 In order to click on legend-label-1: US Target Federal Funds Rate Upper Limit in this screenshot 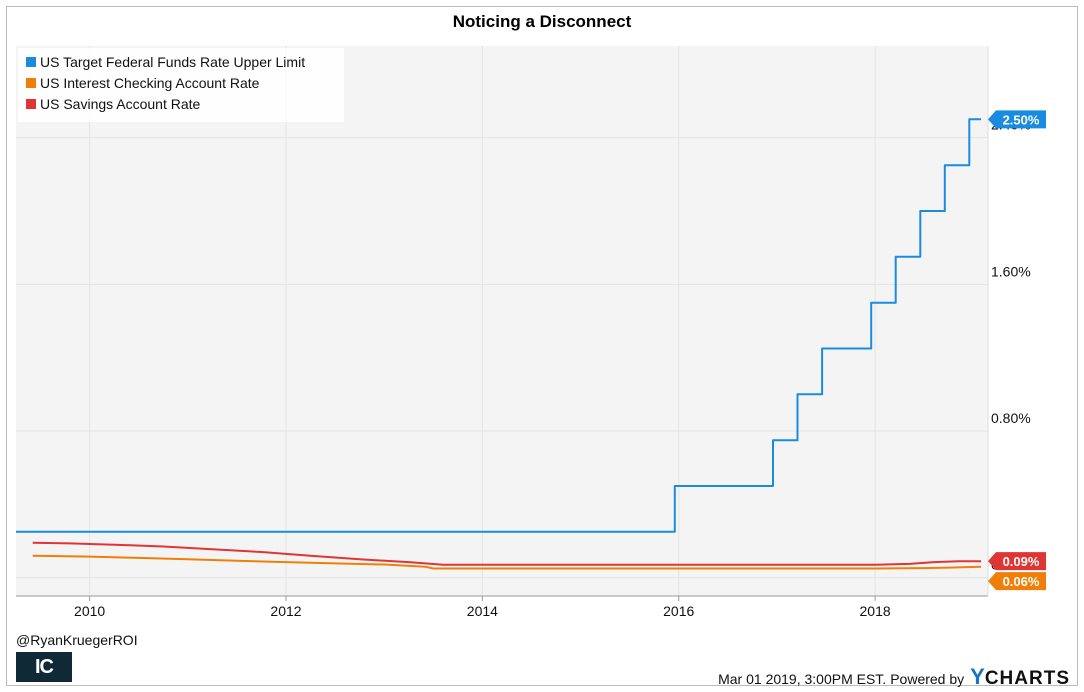, I will do `click(172, 62)`.